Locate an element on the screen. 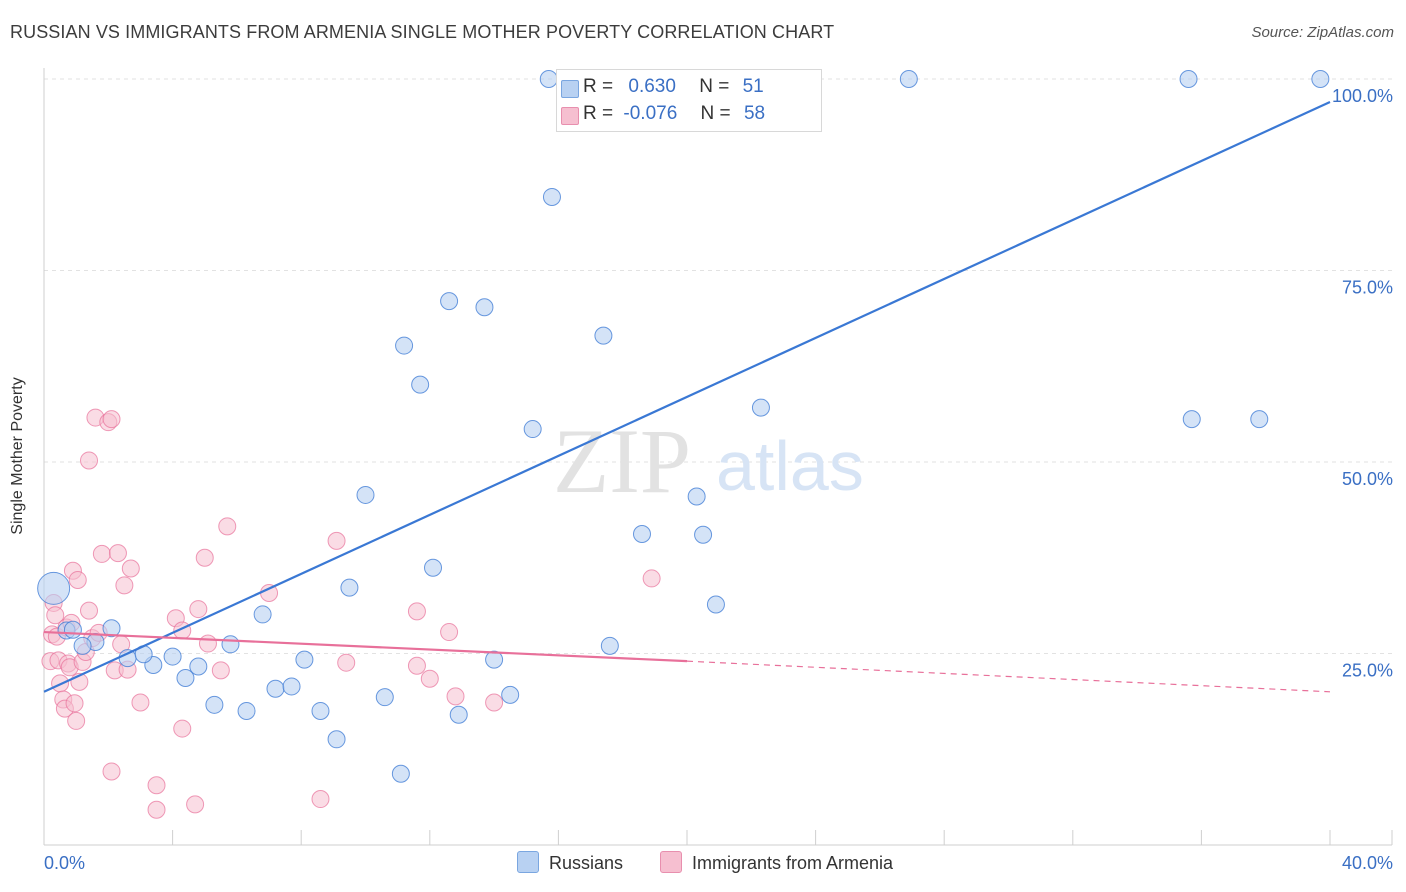  y-tick-label: 50.0% is located at coordinates (1367, 479).